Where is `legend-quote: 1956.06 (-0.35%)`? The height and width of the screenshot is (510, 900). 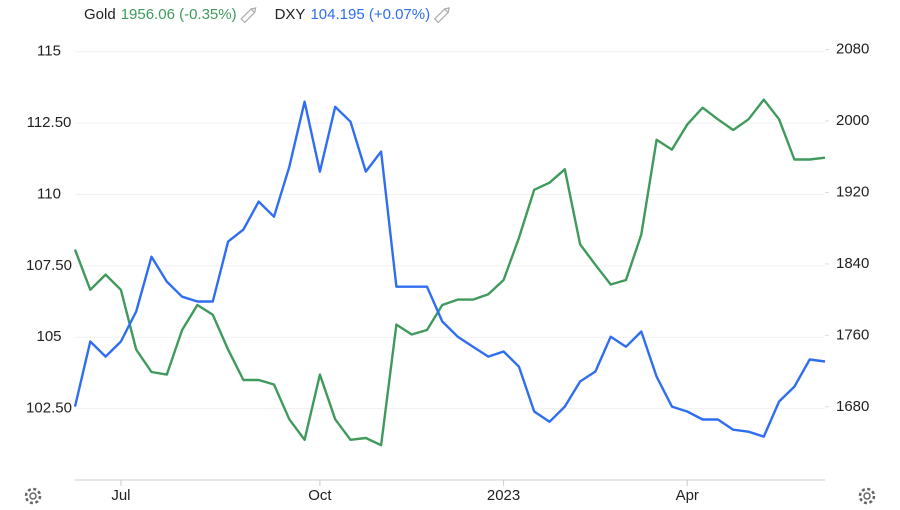
legend-quote: 1956.06 (-0.35%) is located at coordinates (179, 14).